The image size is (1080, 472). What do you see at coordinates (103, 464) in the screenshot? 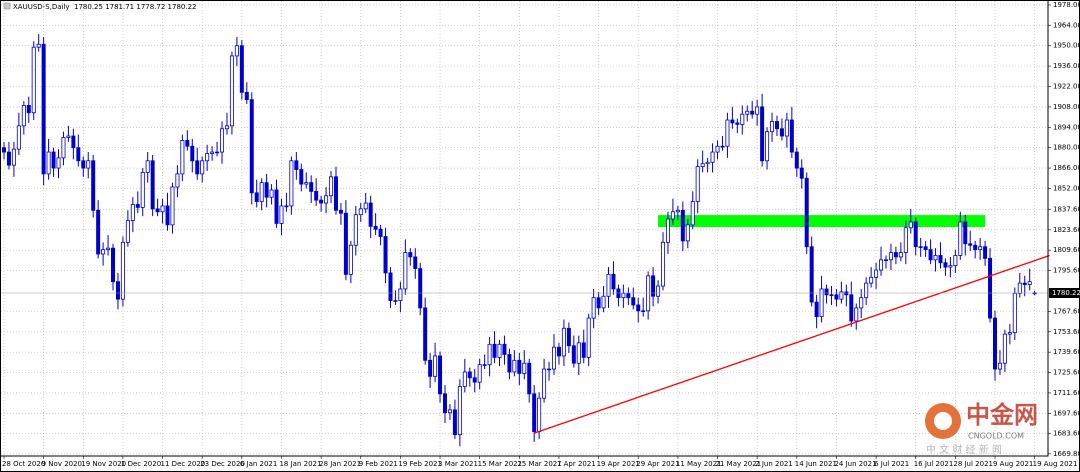
I see `x-tick-label: 19 Nov 2020` at bounding box center [103, 464].